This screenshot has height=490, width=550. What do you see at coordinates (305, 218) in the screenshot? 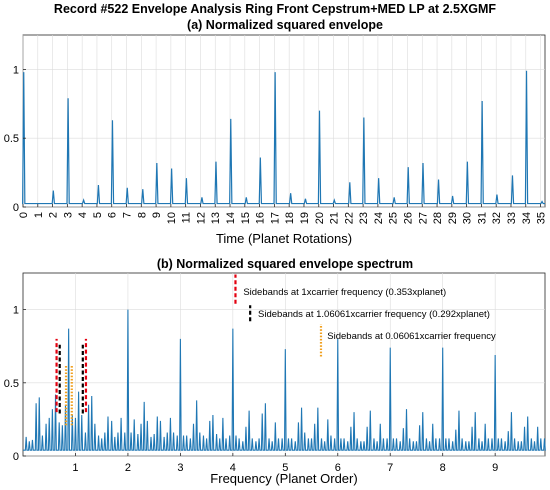
I see `x-tick-label: 19` at bounding box center [305, 218].